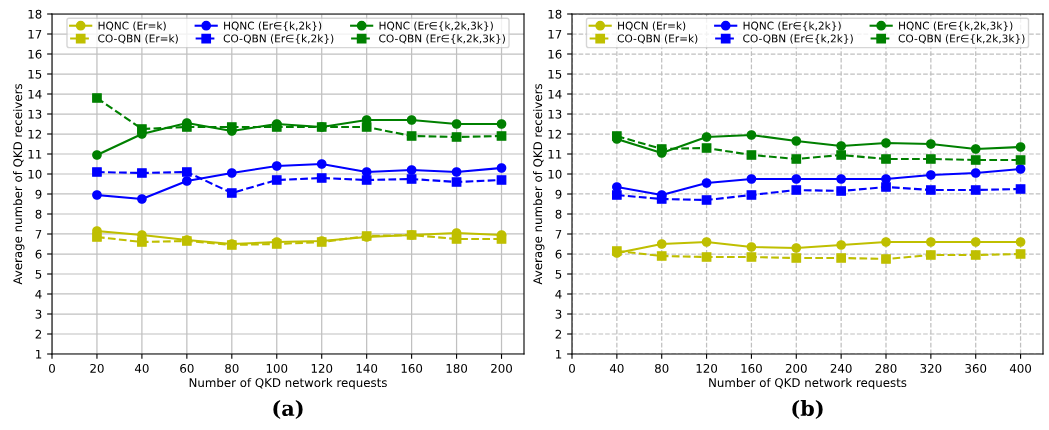 This screenshot has width=1049, height=430. Describe the element at coordinates (187, 368) in the screenshot. I see `x-tick-label: 60` at that location.